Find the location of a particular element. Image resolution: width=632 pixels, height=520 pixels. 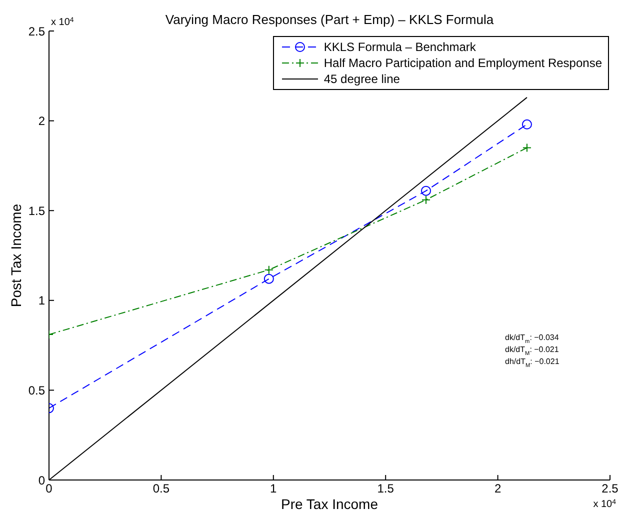

legend-label: KKLS Formula – Benchmark is located at coordinates (400, 47).